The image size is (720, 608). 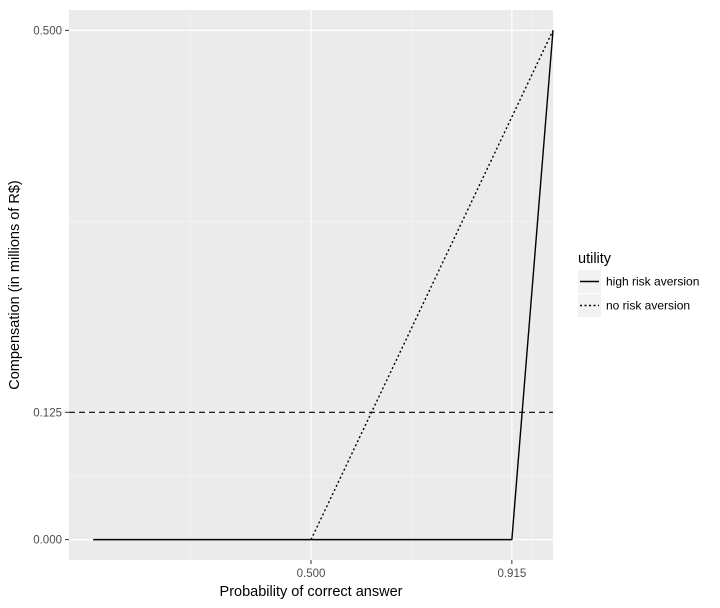 What do you see at coordinates (47, 541) in the screenshot?
I see `y-tick-label: 0.000` at bounding box center [47, 541].